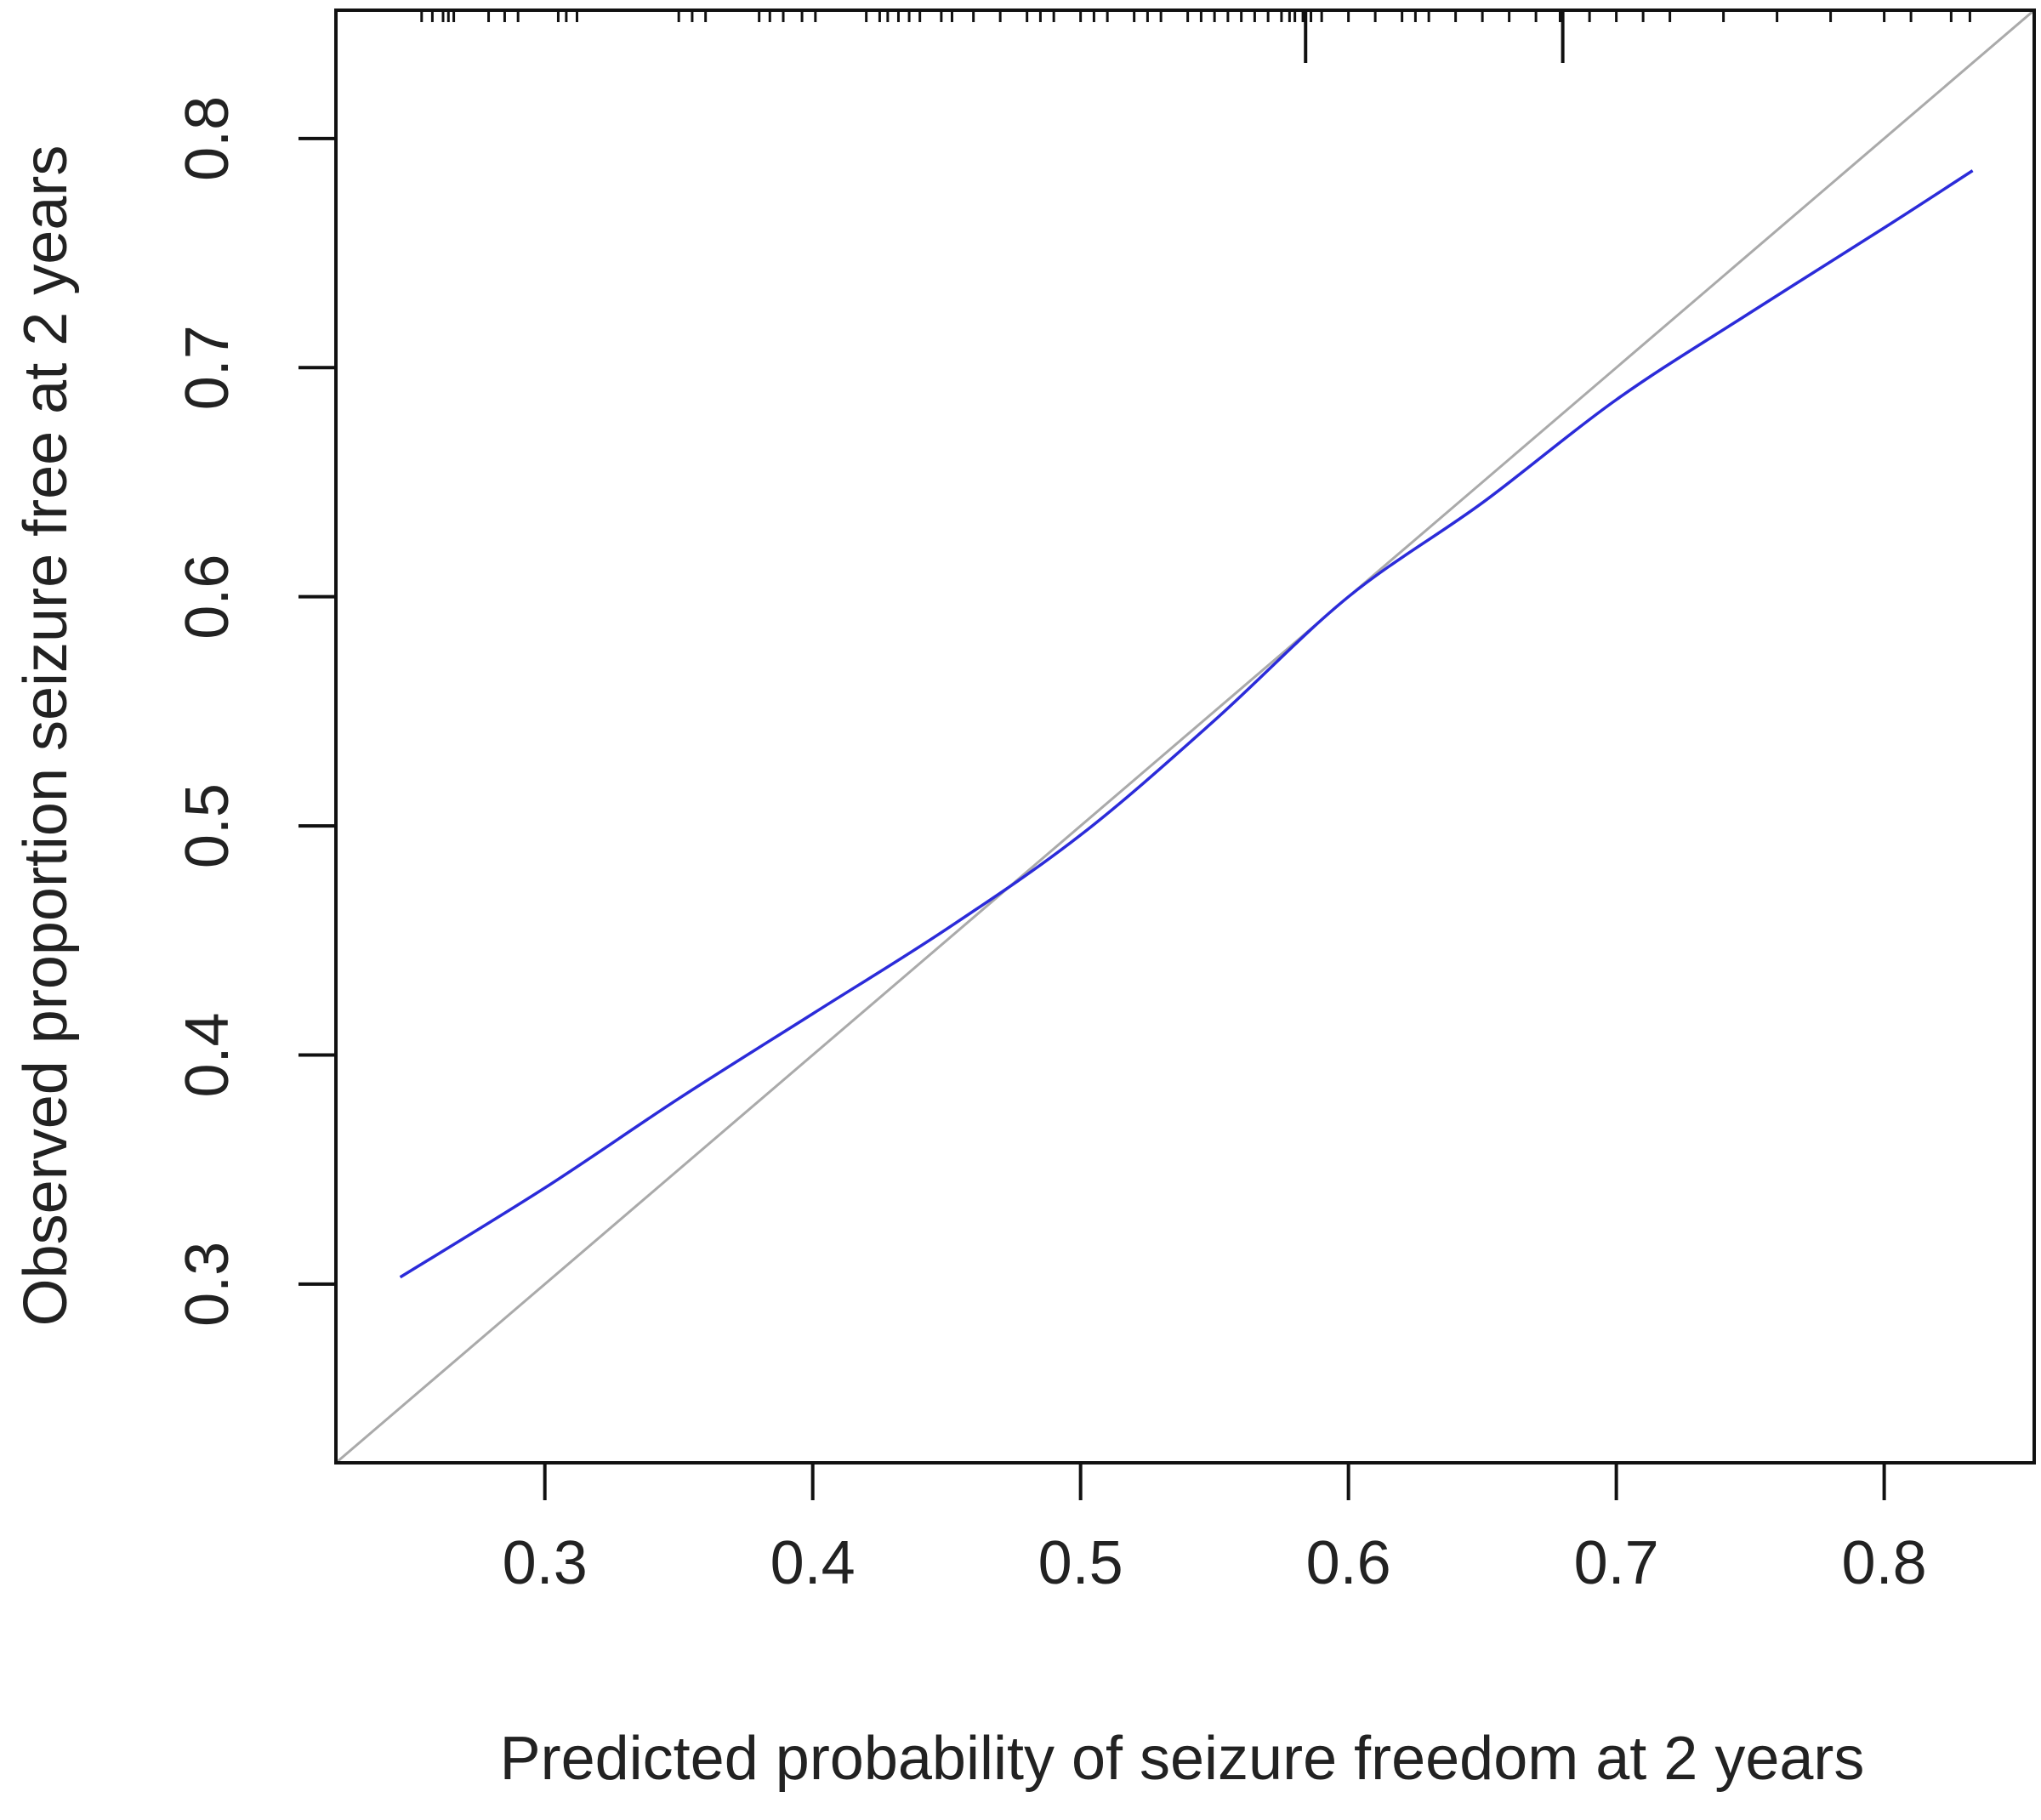  Describe the element at coordinates (207, 597) in the screenshot. I see `y-tick-label: 0.6` at that location.